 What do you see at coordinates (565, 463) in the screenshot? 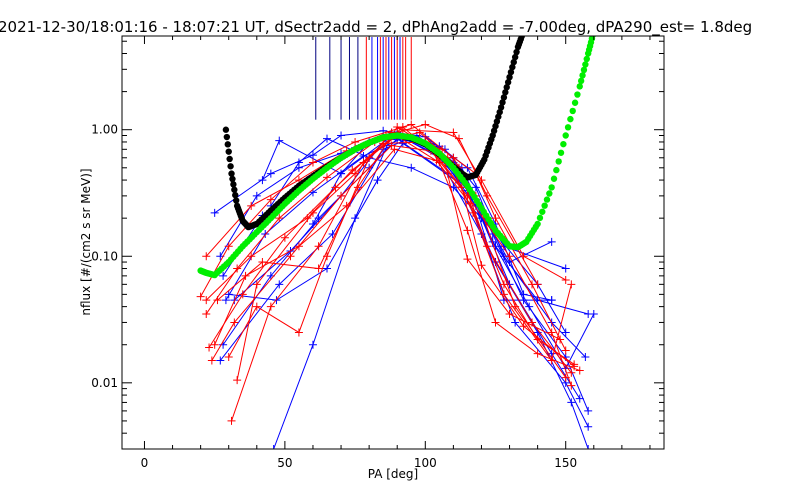
I see `x-tick-label: 150` at bounding box center [565, 463].